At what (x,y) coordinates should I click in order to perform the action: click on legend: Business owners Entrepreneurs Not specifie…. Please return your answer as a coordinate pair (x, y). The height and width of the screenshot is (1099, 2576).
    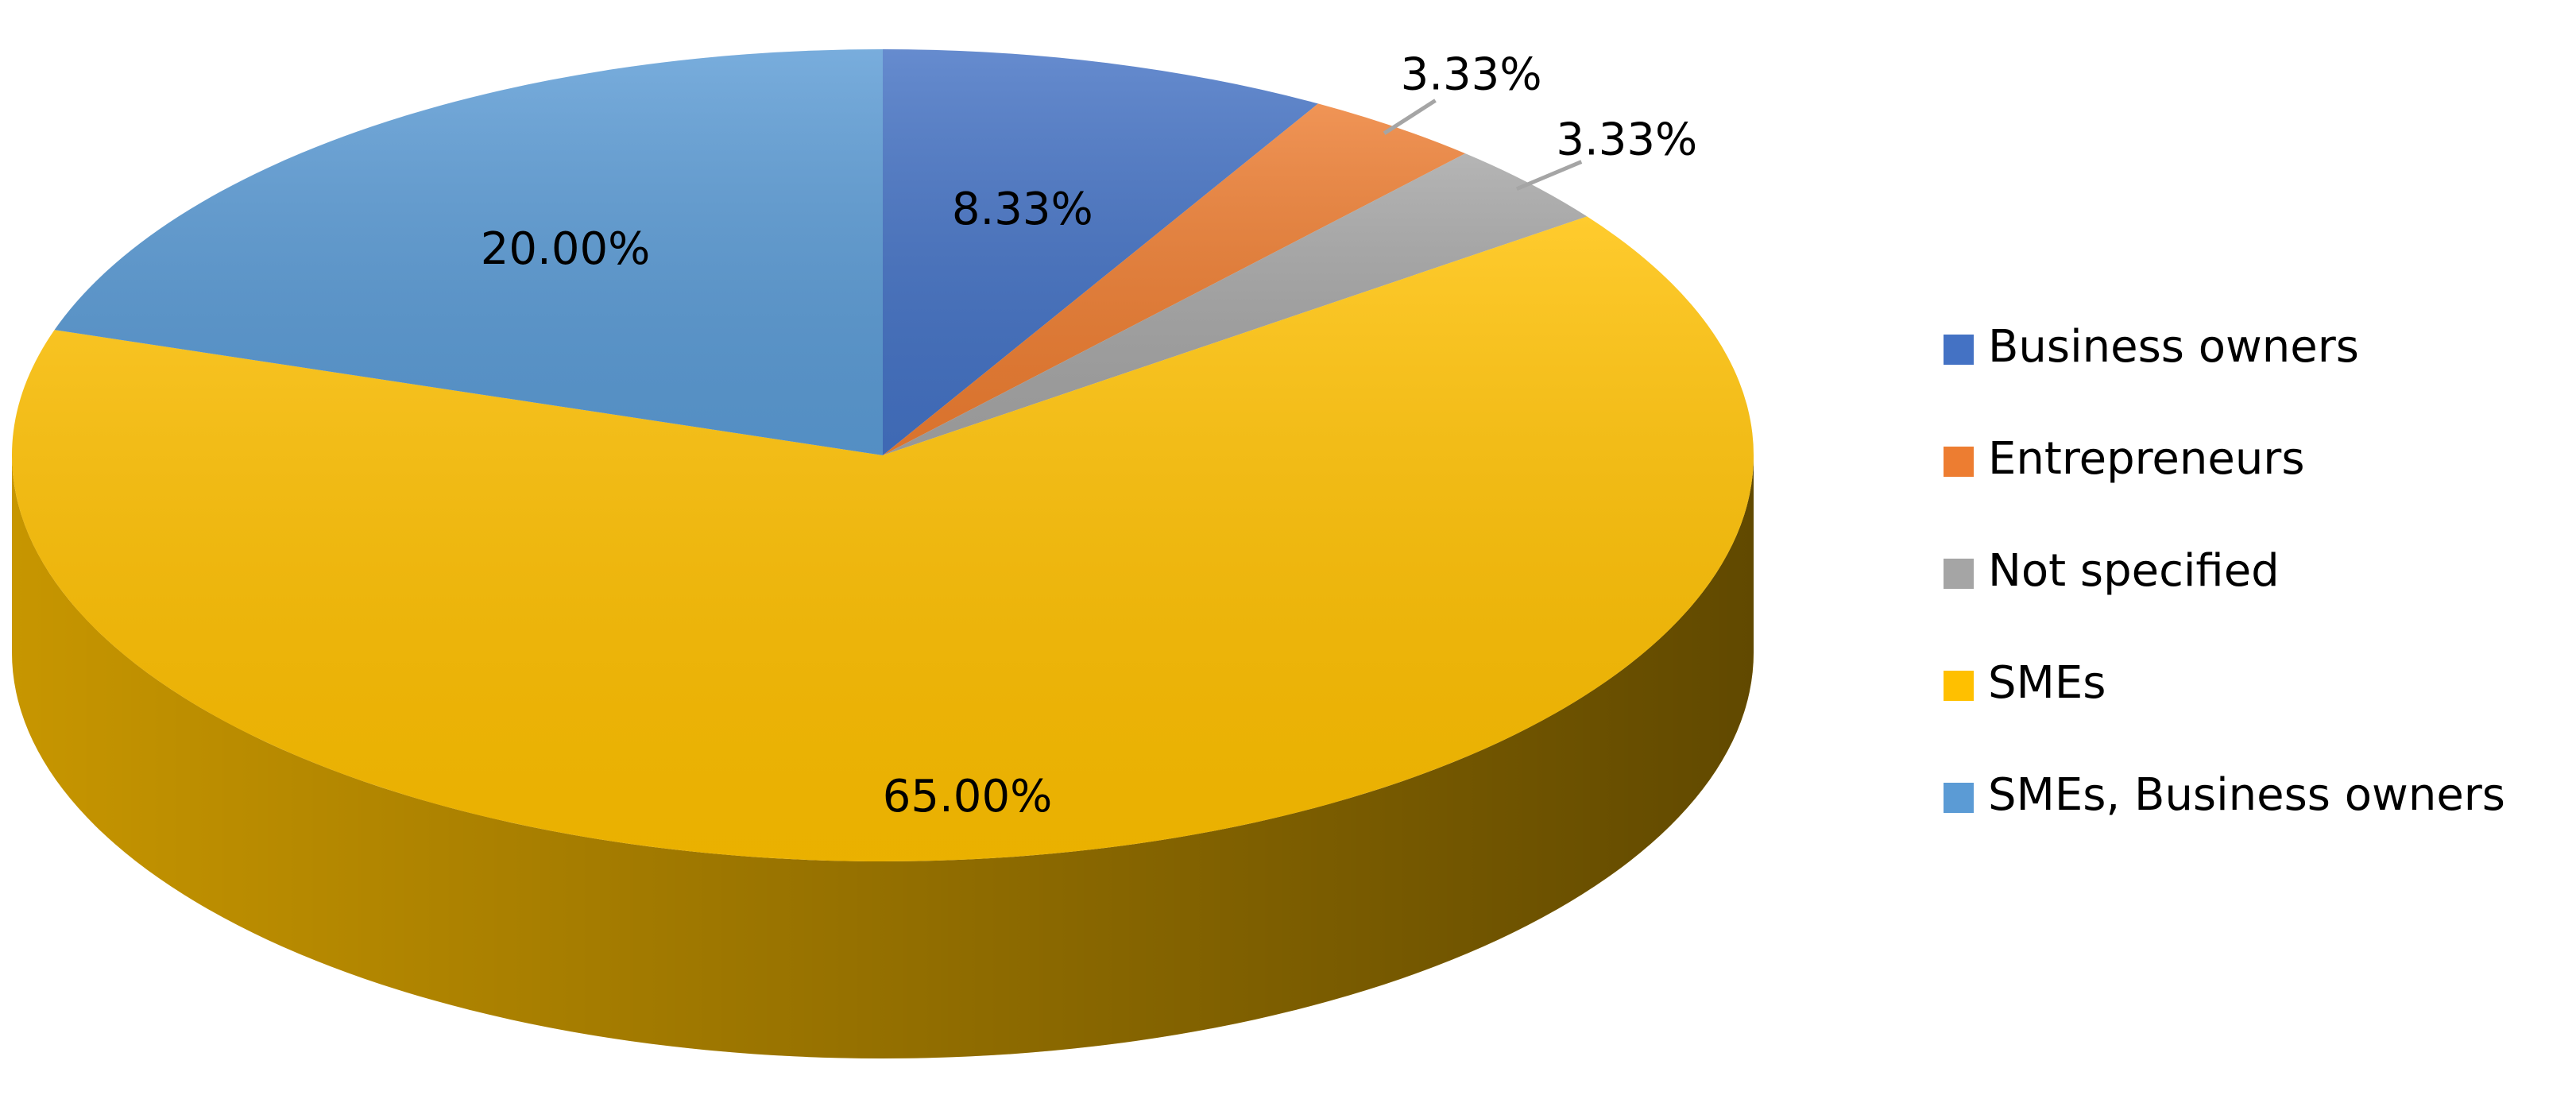
    Looking at the image, I should click on (2224, 571).